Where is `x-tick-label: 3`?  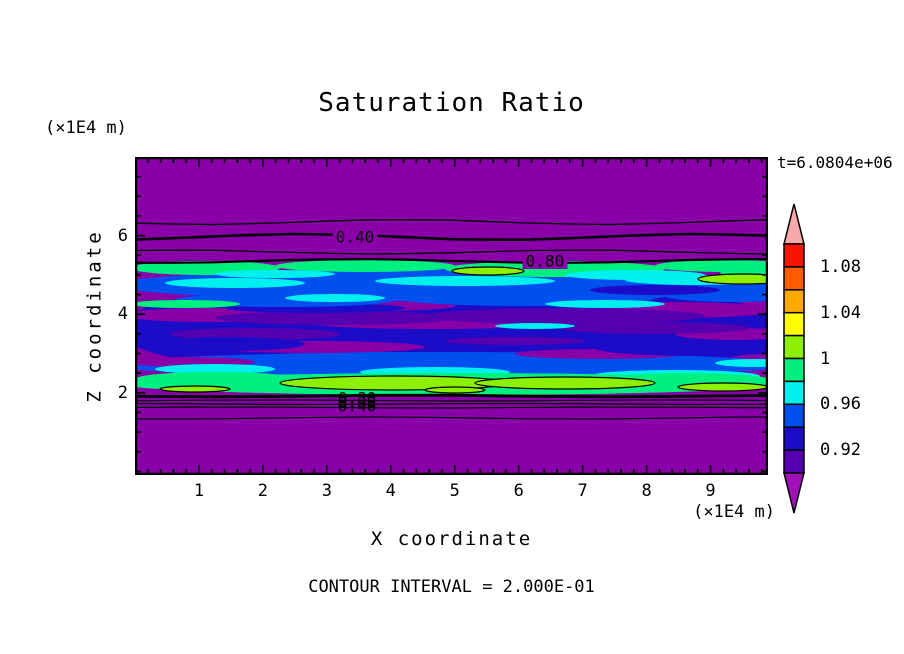
x-tick-label: 3 is located at coordinates (326, 491).